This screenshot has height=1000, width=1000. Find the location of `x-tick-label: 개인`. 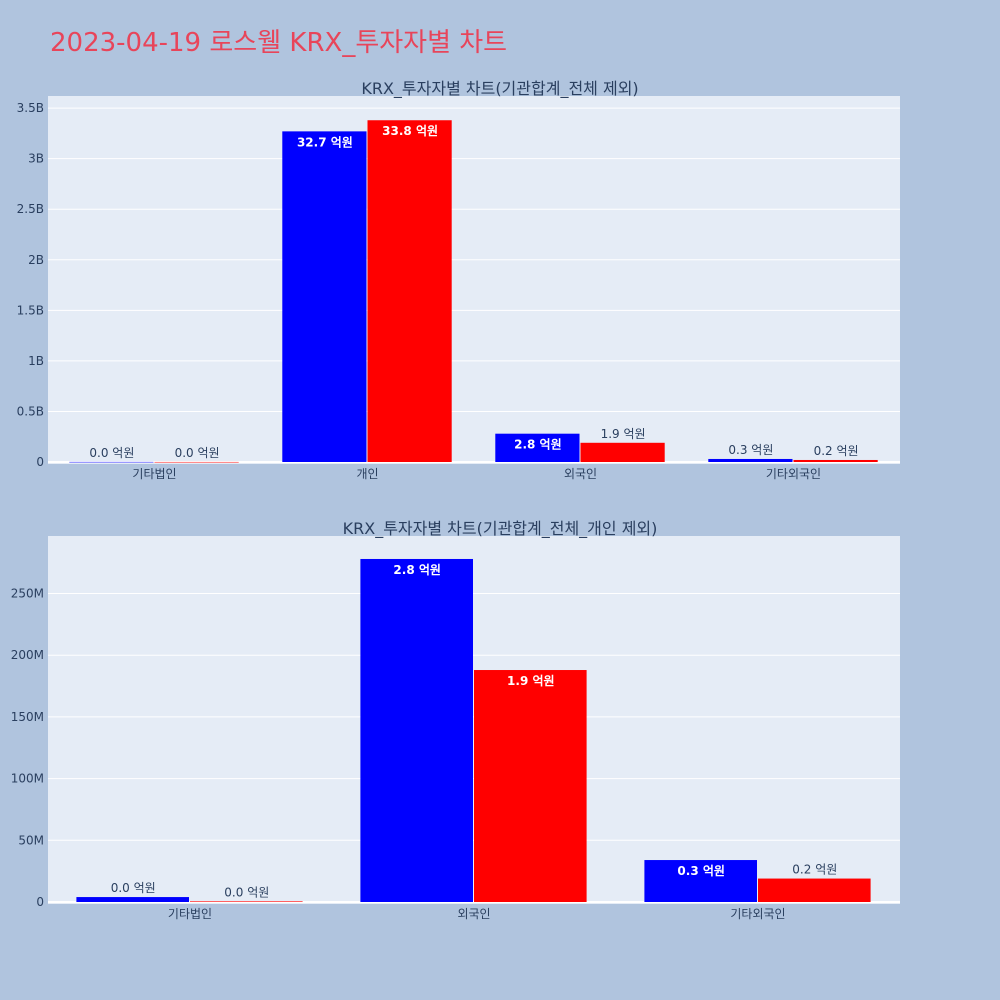

x-tick-label: 개인 is located at coordinates (367, 473).